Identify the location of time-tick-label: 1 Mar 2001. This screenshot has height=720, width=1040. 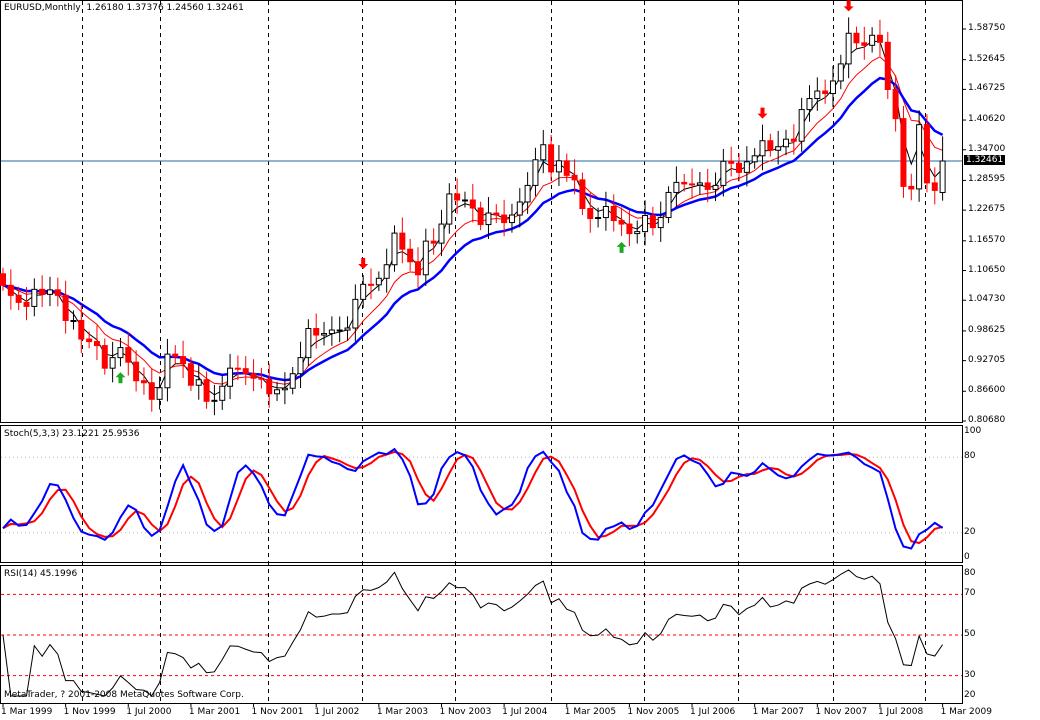
(214, 712).